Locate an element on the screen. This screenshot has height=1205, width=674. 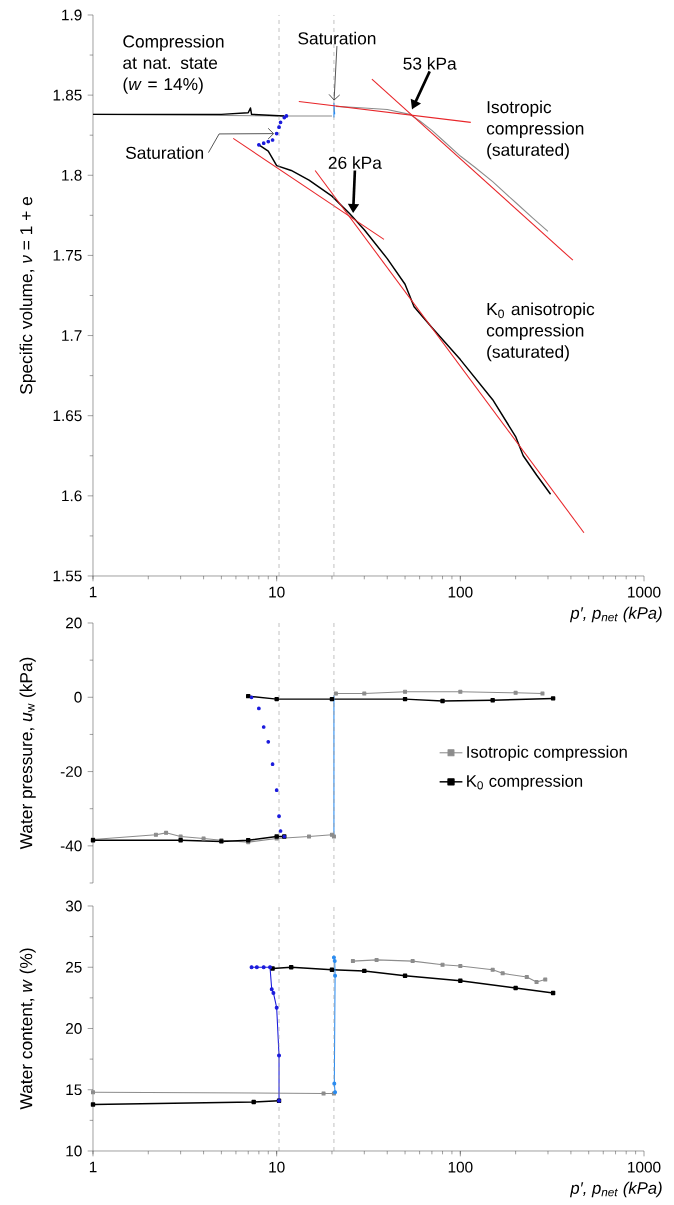
legend-label: Isotropic compression is located at coordinates (547, 753).